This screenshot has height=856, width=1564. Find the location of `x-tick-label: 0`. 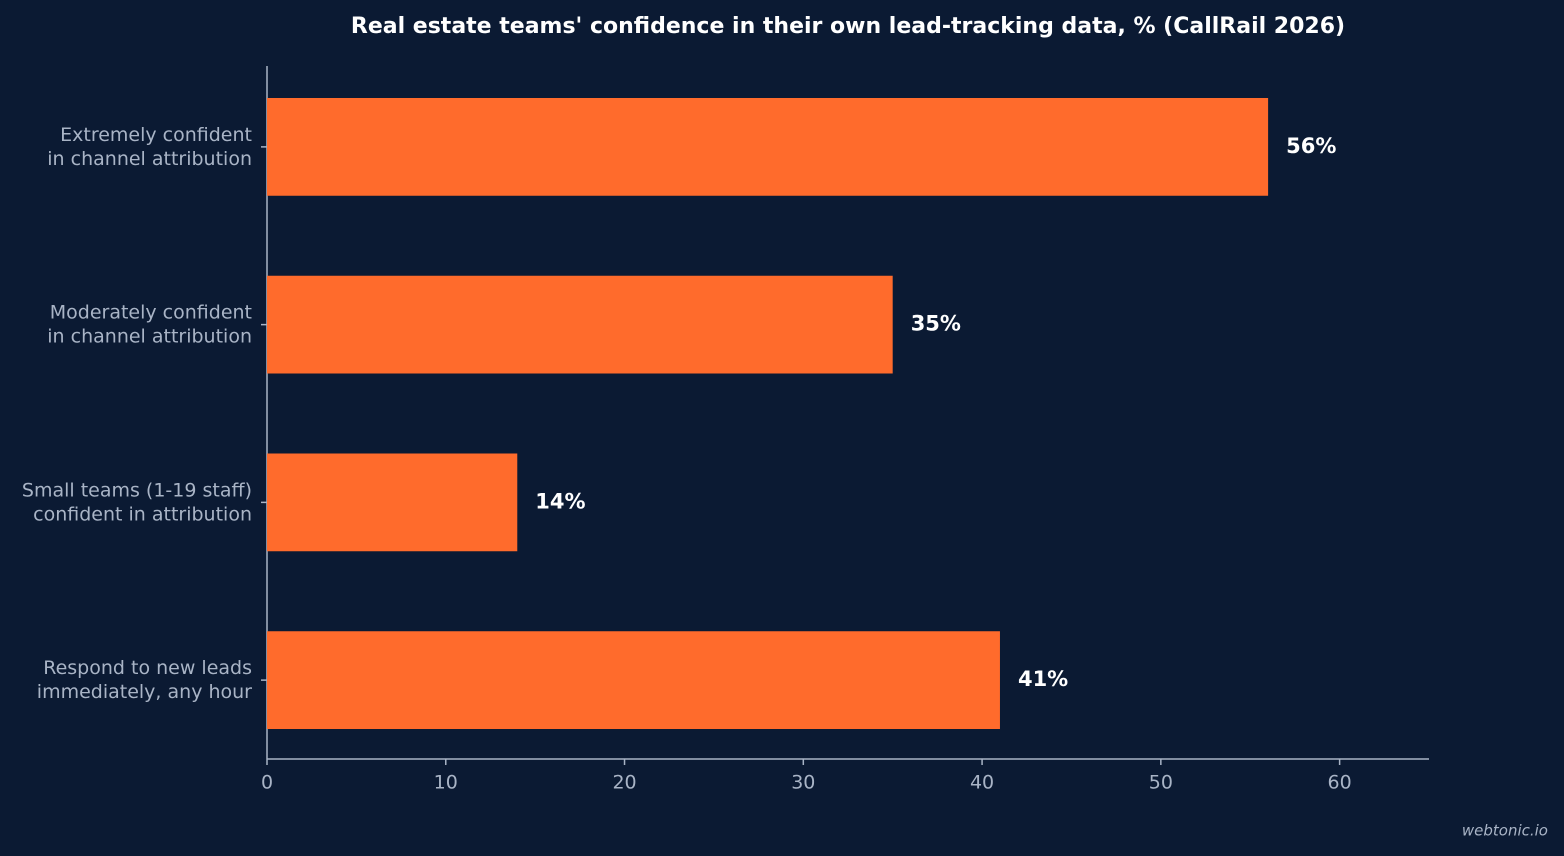

x-tick-label: 0 is located at coordinates (267, 783).